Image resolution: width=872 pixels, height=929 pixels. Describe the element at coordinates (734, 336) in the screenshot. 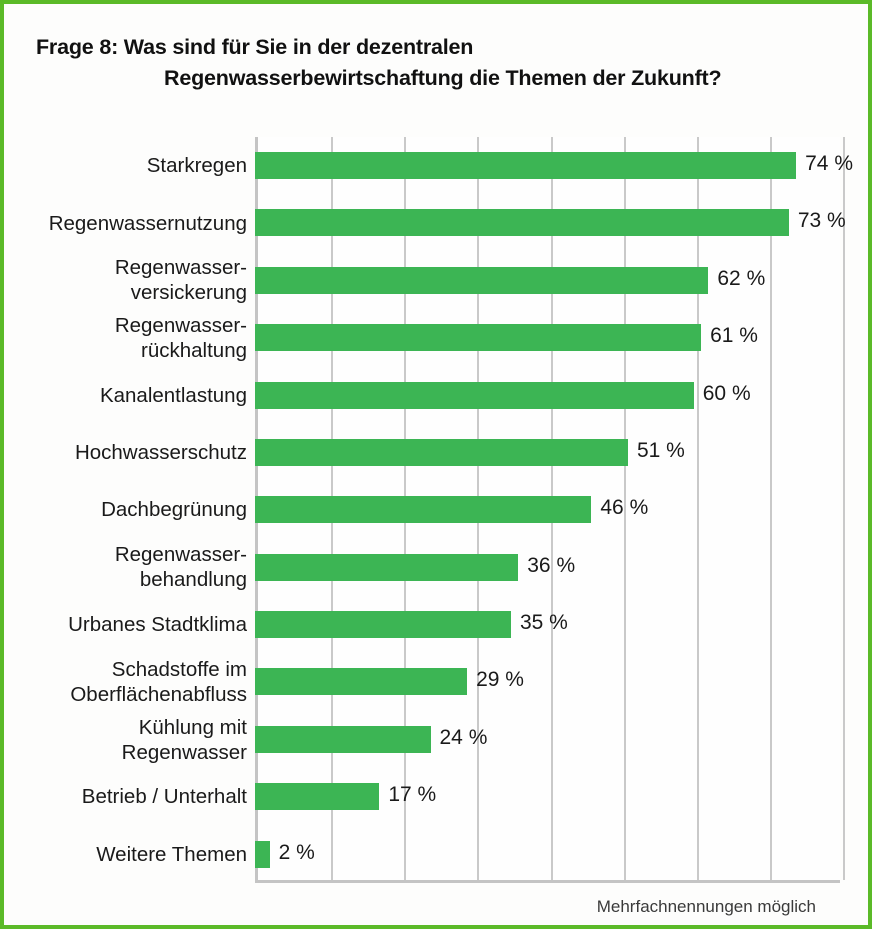

I see `bar-value-label: 61 %` at that location.